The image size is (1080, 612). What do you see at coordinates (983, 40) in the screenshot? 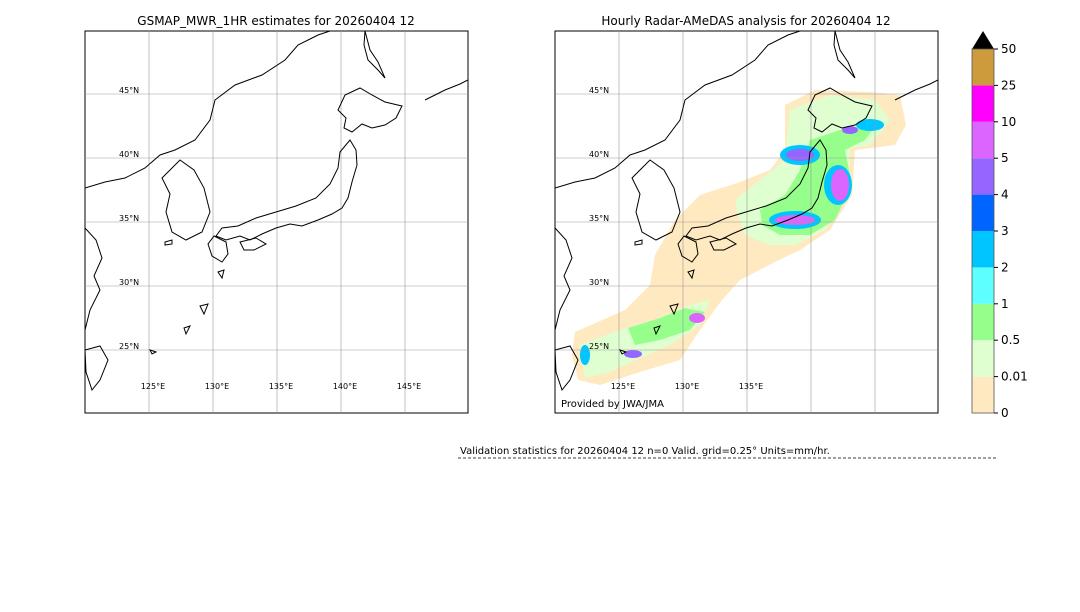
I see `colorbar-extend-arrow` at bounding box center [983, 40].